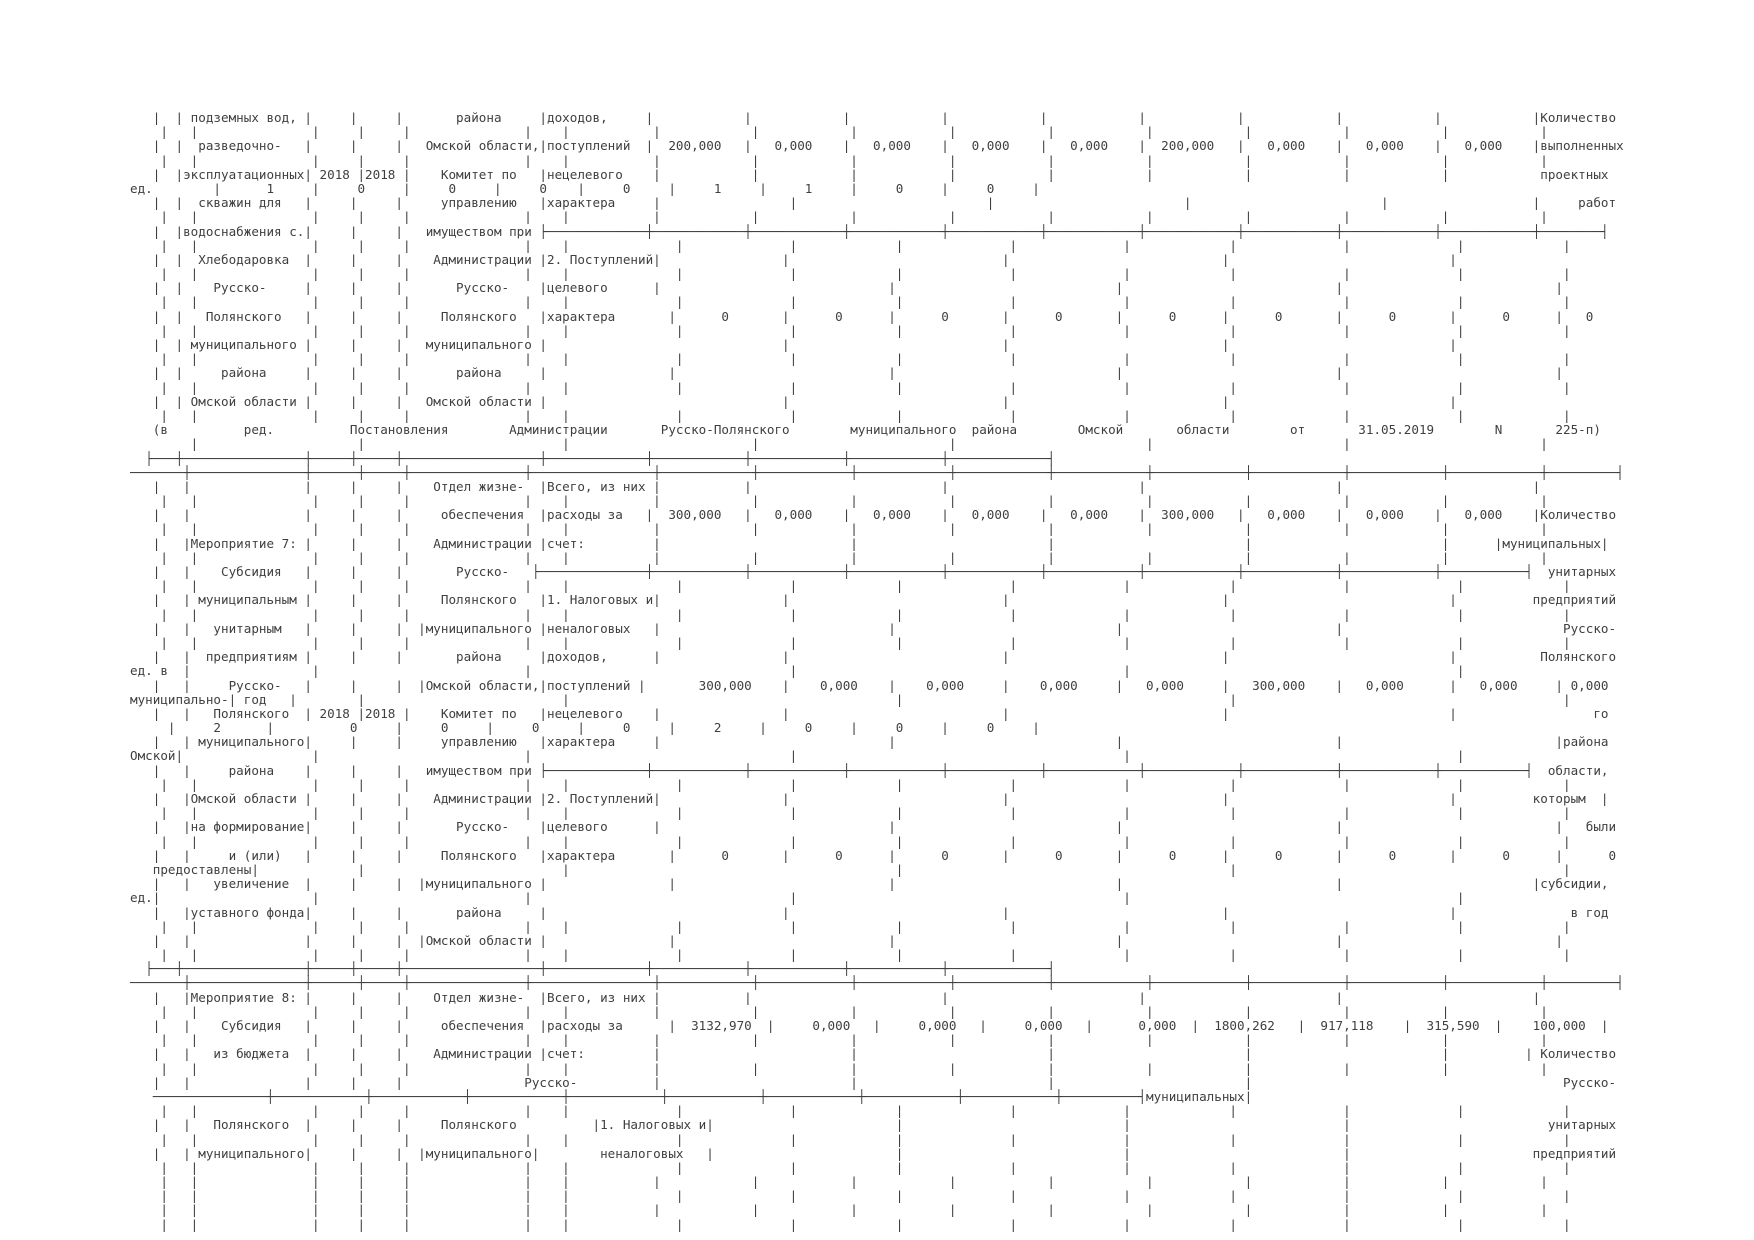 This screenshot has width=1754, height=1240. I want to click on text-line: | | | | | |Омской области | | | | | |, so click(847, 940).